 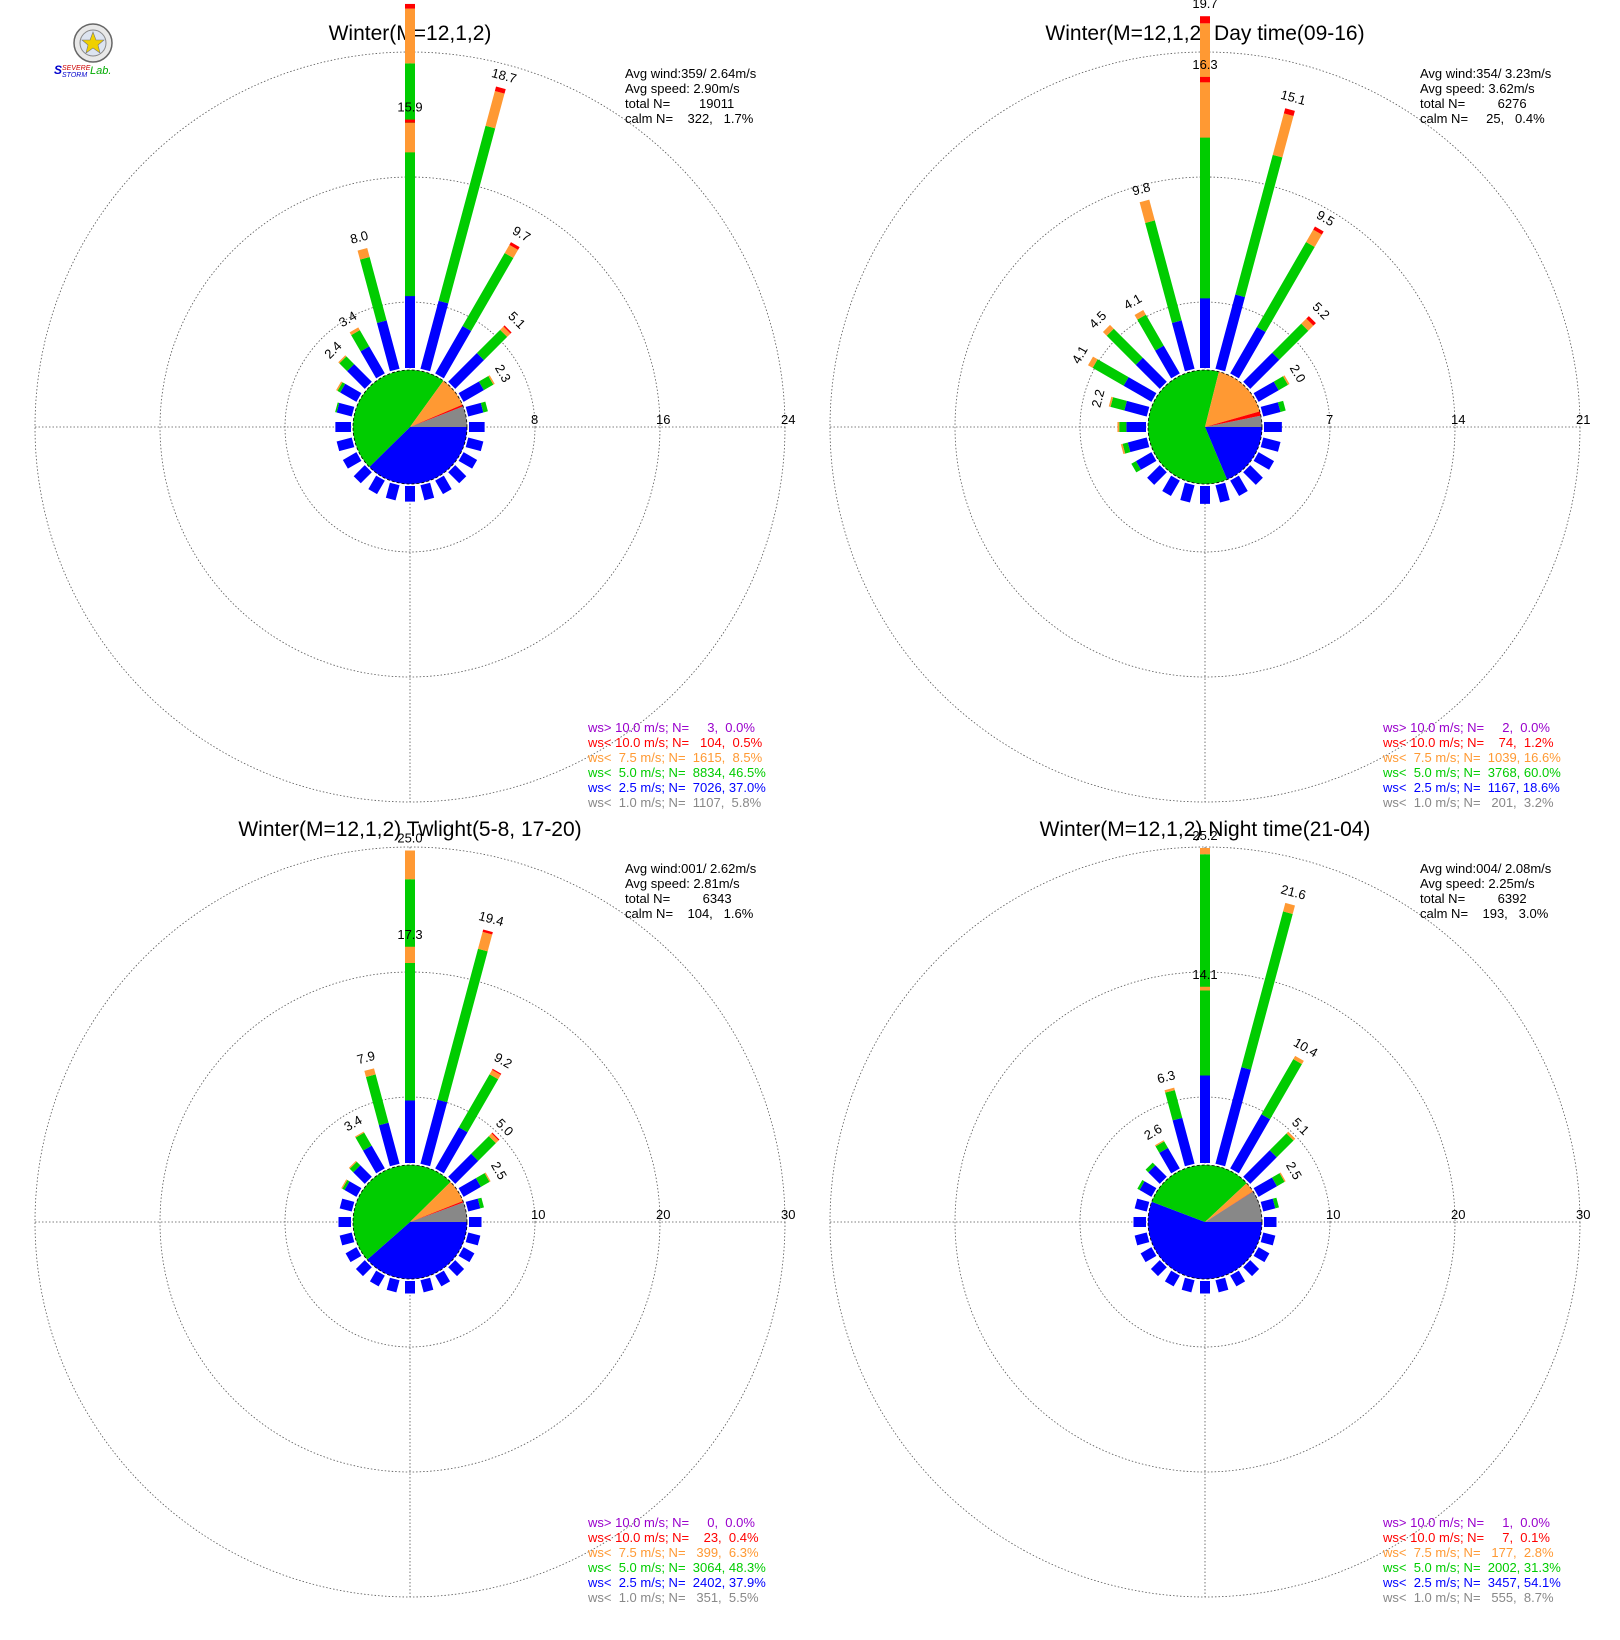 I want to click on sector-total-label: 9.2, so click(x=503, y=1060).